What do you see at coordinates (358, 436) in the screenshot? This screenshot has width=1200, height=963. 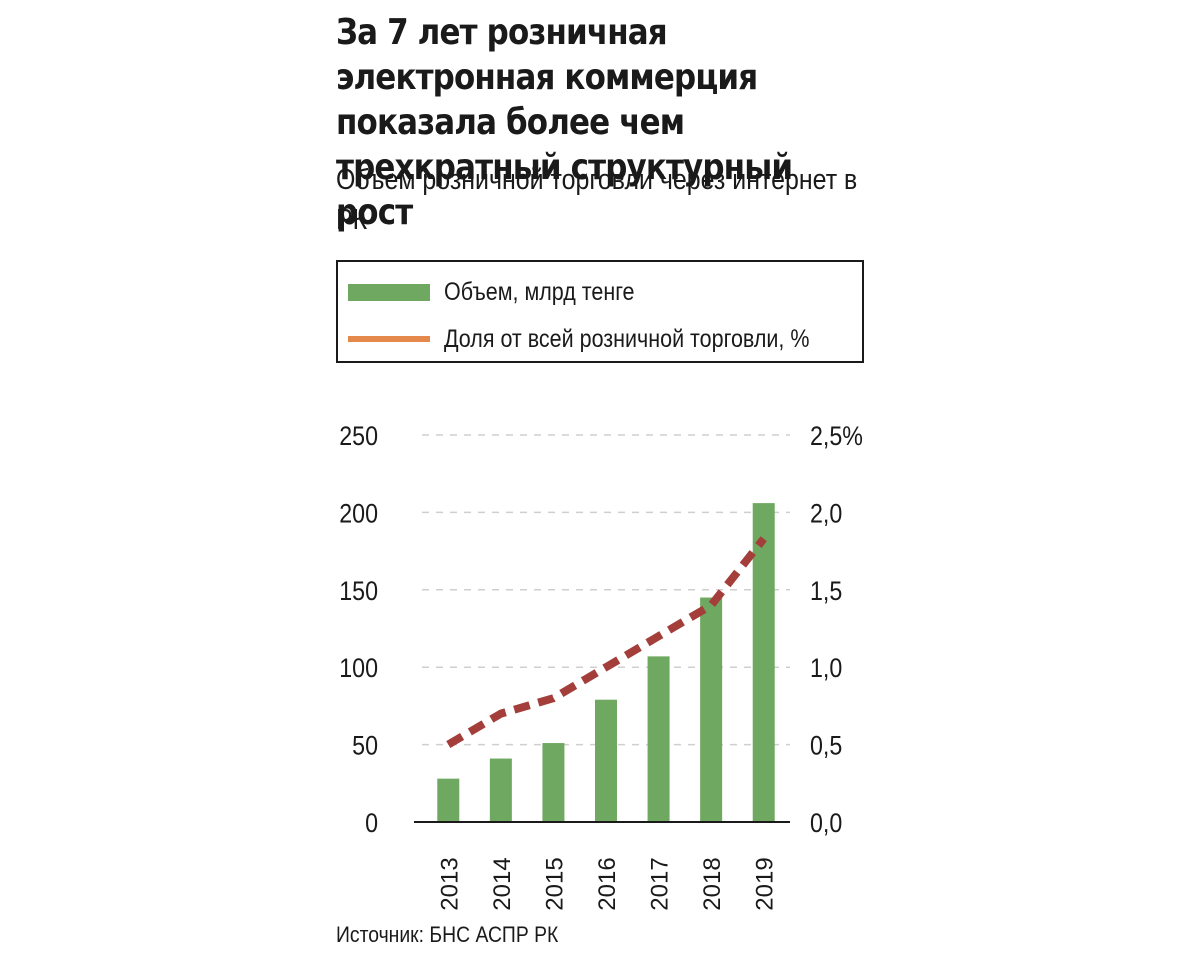 I see `y-left-tick-label: 250` at bounding box center [358, 436].